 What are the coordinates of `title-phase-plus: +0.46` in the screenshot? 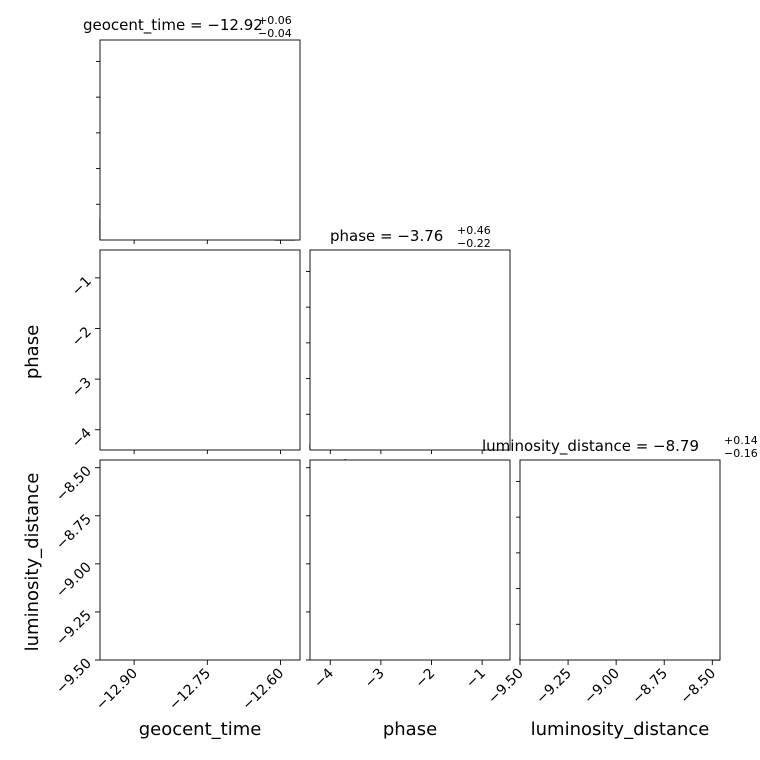 It's located at (474, 230).